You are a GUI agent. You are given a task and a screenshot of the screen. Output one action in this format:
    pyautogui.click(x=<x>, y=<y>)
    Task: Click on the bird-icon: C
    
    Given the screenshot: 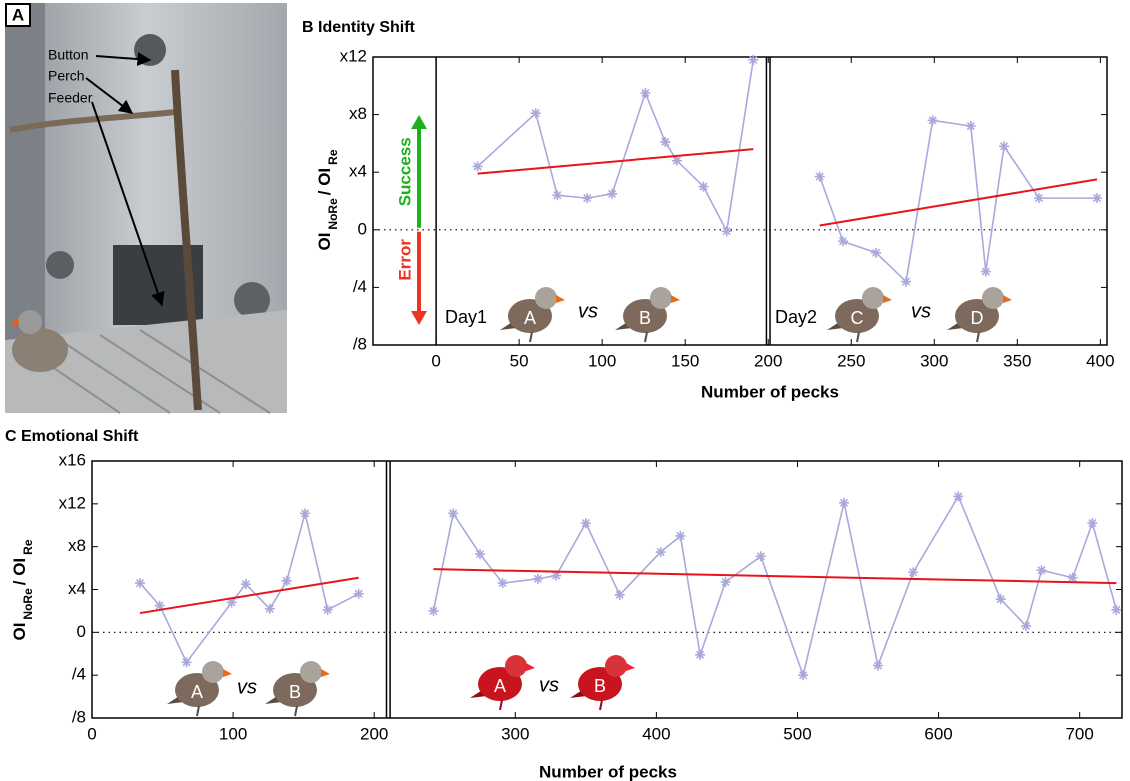 What is the action you would take?
    pyautogui.click(x=859, y=315)
    